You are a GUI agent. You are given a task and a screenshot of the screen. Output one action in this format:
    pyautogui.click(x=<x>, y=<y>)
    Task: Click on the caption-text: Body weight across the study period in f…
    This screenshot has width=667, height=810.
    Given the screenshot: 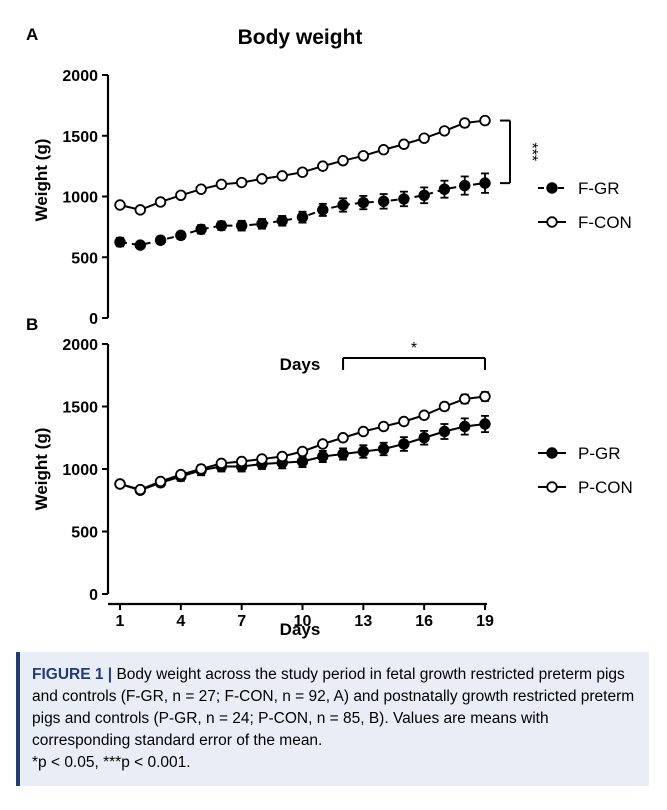 What is the action you would take?
    pyautogui.click(x=333, y=707)
    